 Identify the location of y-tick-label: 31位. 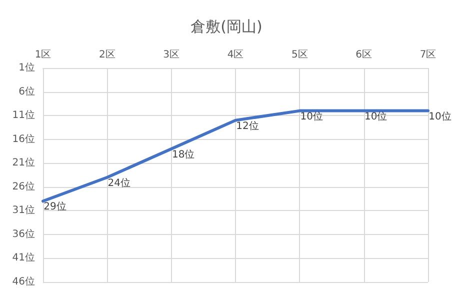
(23, 210).